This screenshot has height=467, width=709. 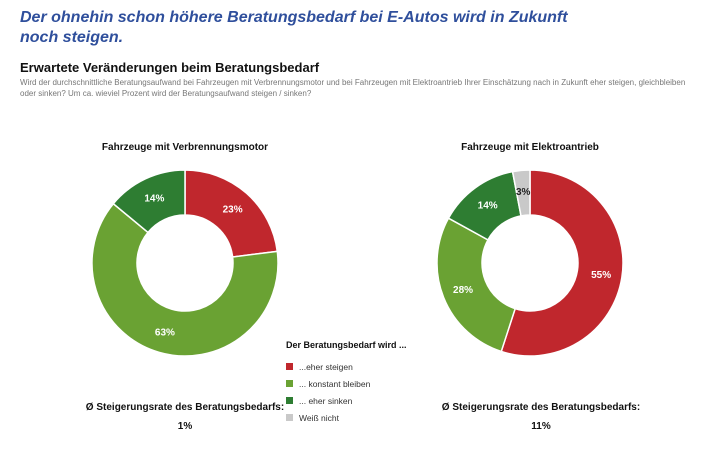 I want to click on legend-label: ... konstant bleiben, so click(x=335, y=383).